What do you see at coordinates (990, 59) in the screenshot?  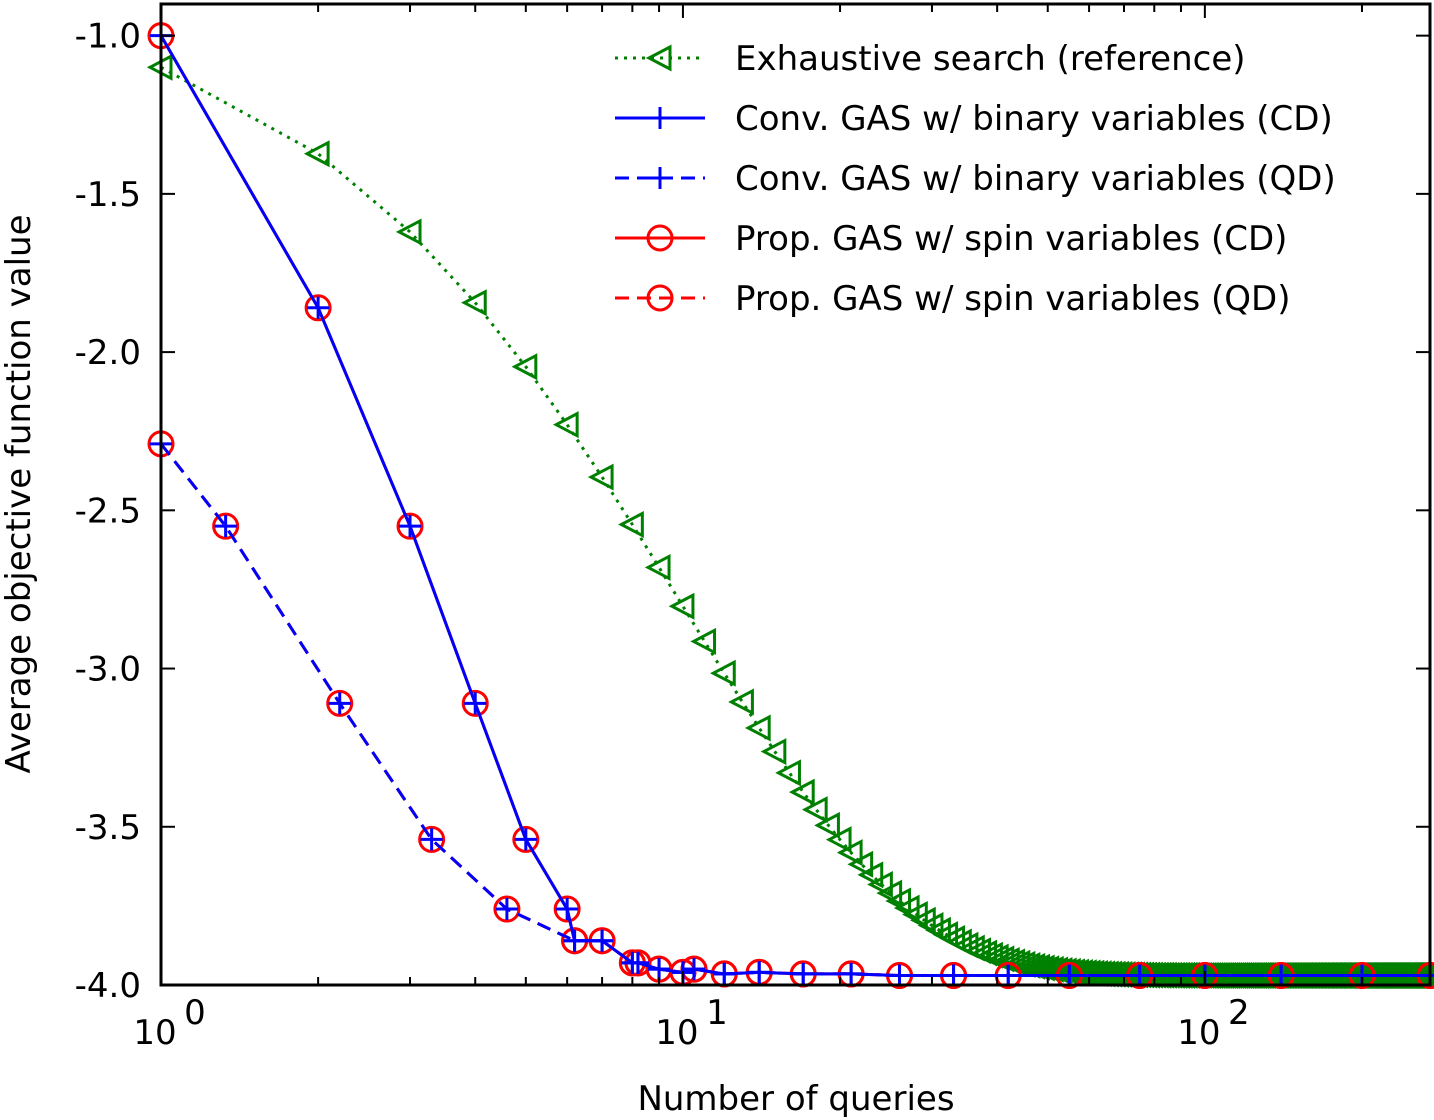 I see `legend-label: Exhaustive search (reference)` at bounding box center [990, 59].